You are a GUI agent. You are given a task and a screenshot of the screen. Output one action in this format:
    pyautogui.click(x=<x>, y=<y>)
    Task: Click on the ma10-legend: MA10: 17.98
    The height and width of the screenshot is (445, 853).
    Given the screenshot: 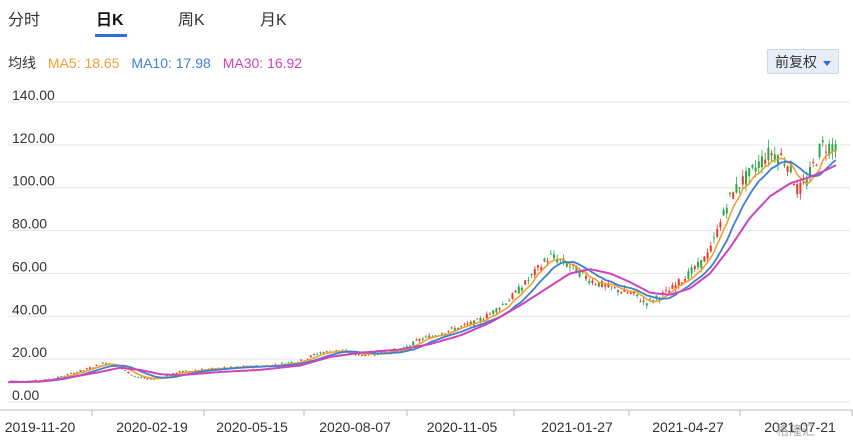 What is the action you would take?
    pyautogui.click(x=171, y=63)
    